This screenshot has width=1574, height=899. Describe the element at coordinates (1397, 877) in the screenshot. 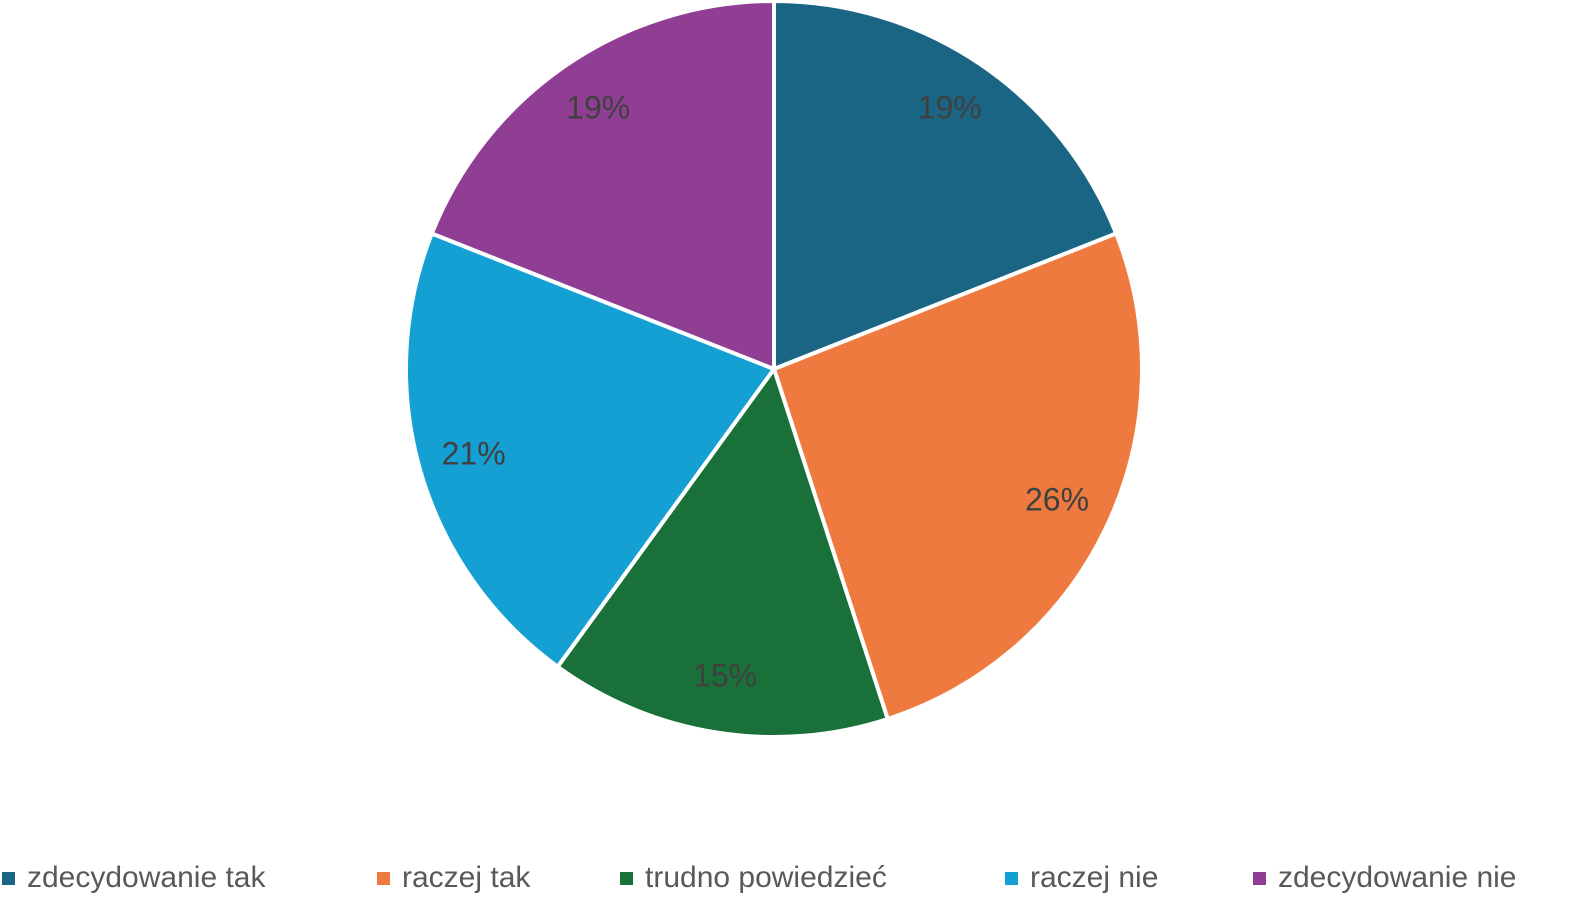

I see `legend-label: zdecydowanie nie` at that location.